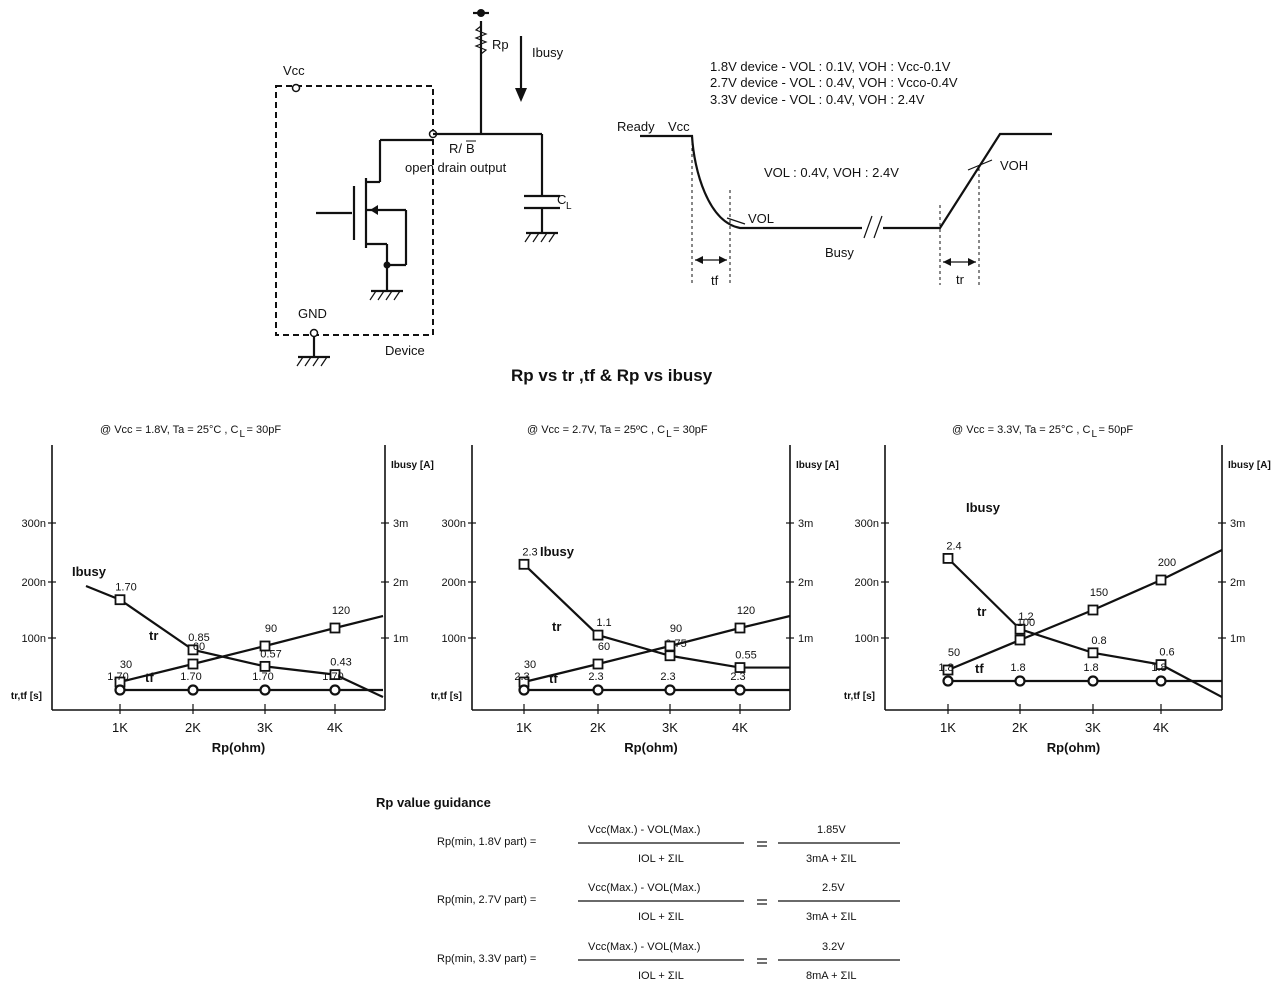 The height and width of the screenshot is (988, 1288). What do you see at coordinates (830, 66) in the screenshot?
I see `level-line-1: 1.8V device - VOL : 0.1V, VOH : Vcc-0.1V` at bounding box center [830, 66].